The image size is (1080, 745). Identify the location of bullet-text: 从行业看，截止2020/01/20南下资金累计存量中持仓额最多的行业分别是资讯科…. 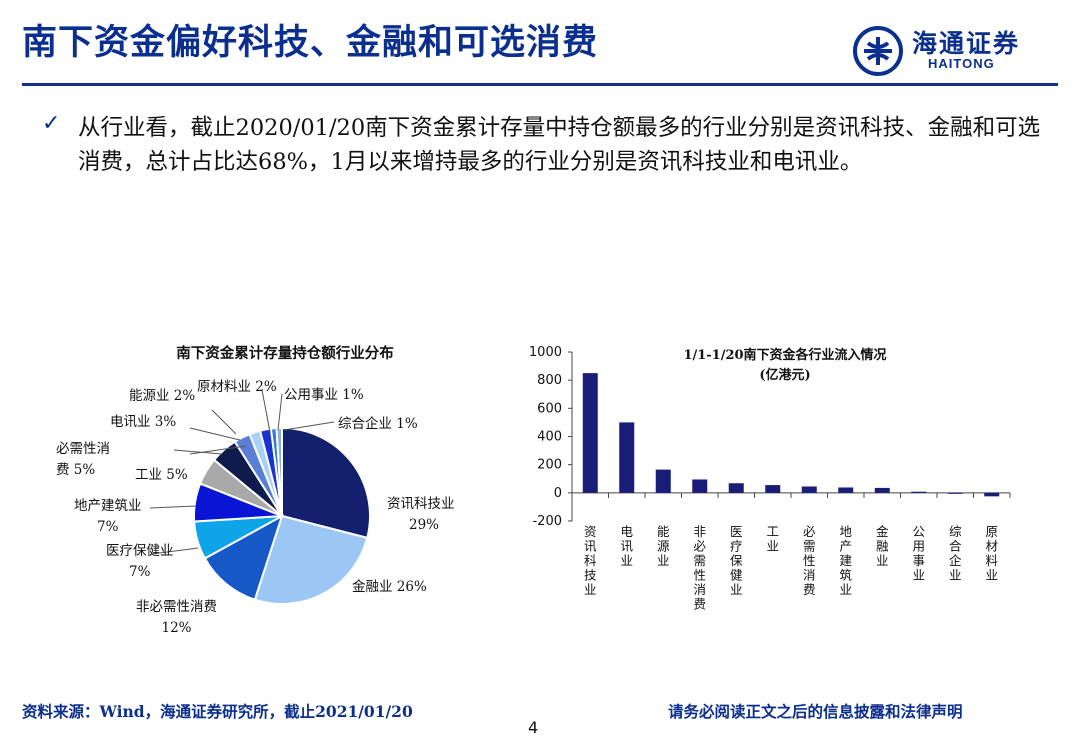
(559, 145).